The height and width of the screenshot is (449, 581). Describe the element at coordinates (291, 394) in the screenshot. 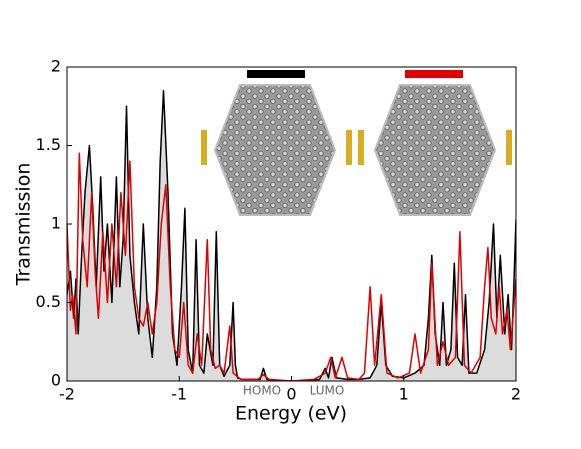

I see `x-tick-label: 0` at that location.